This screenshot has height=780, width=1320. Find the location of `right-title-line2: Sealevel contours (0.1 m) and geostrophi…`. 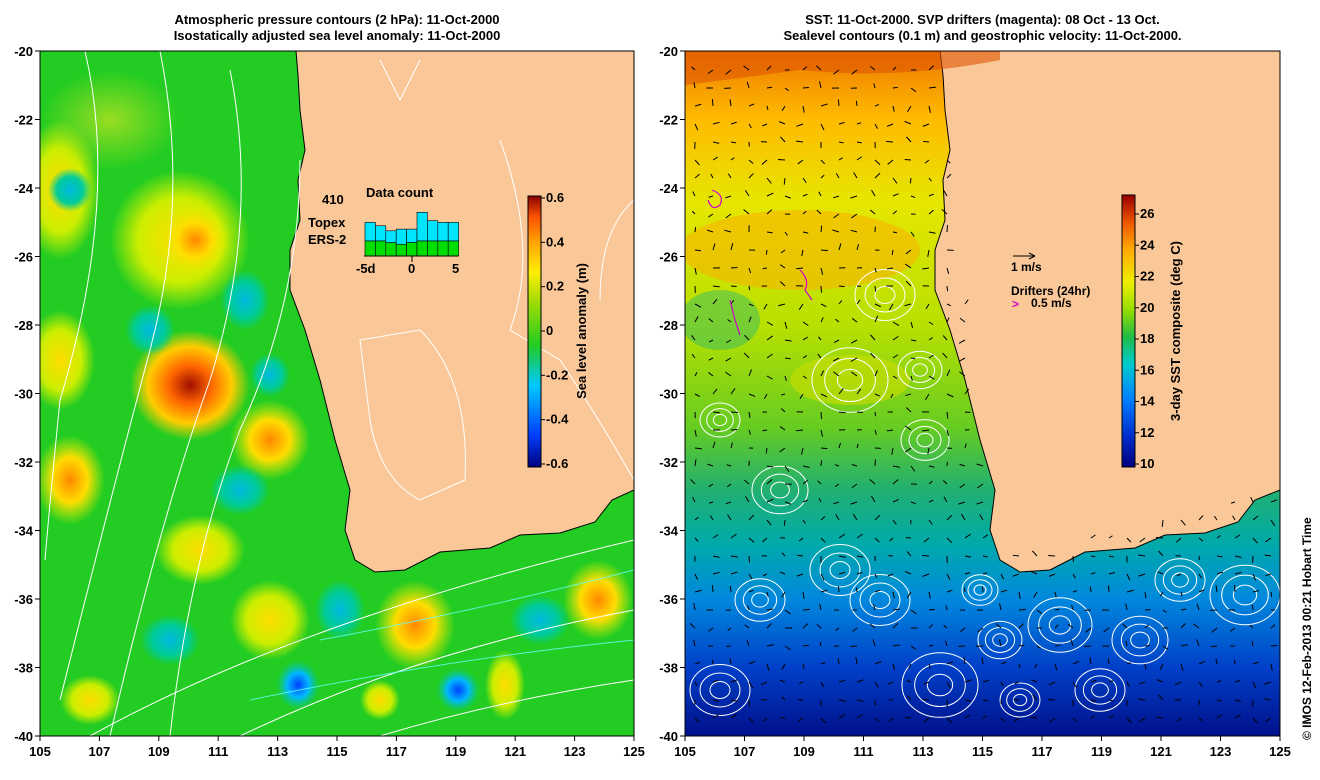

right-title-line2: Sealevel contours (0.1 m) and geostrophi… is located at coordinates (982, 35).